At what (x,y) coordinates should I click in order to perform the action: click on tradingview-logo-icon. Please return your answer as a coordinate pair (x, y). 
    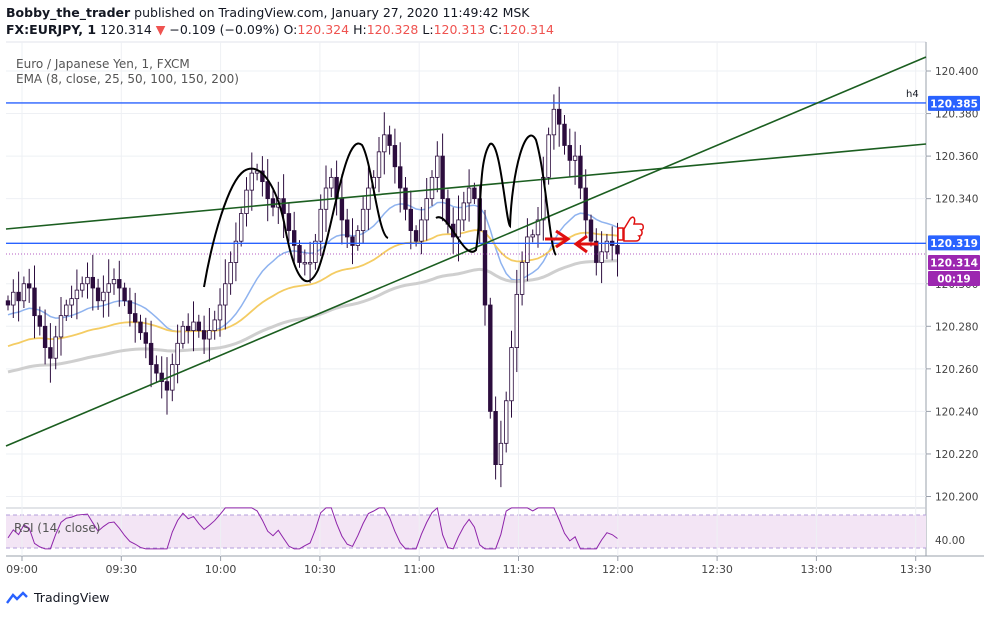
    Looking at the image, I should click on (17, 597).